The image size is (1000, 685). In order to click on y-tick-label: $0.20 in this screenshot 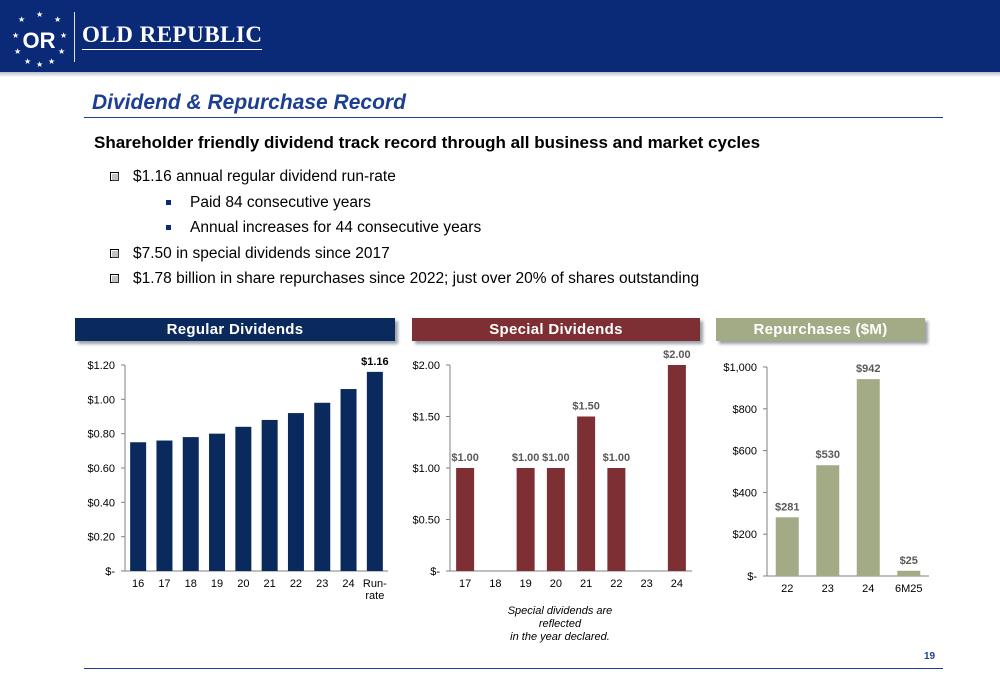, I will do `click(101, 538)`.